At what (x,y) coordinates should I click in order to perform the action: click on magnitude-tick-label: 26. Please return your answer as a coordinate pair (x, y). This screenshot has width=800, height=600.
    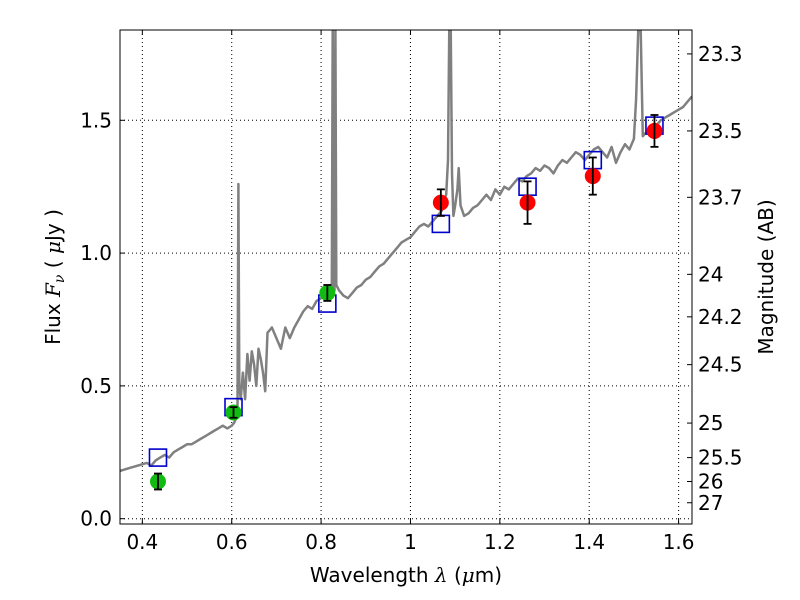
    Looking at the image, I should click on (710, 482).